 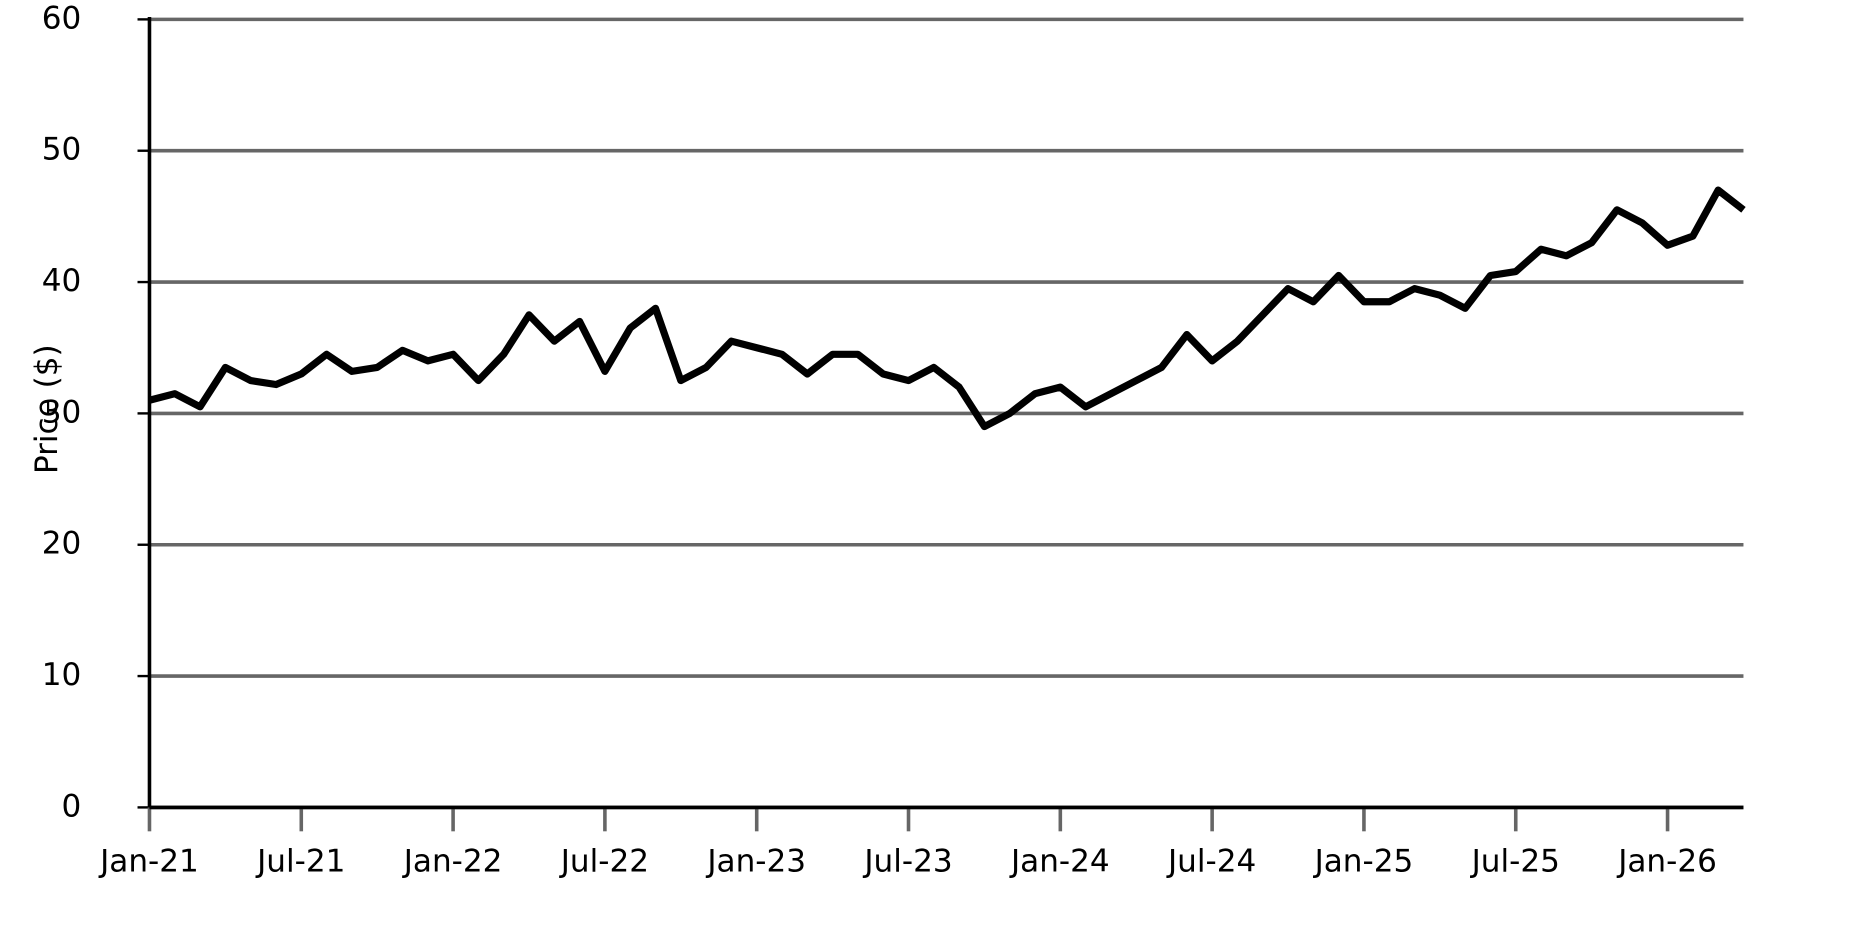 I want to click on x-tick-label: Jul-24, so click(x=1211, y=861).